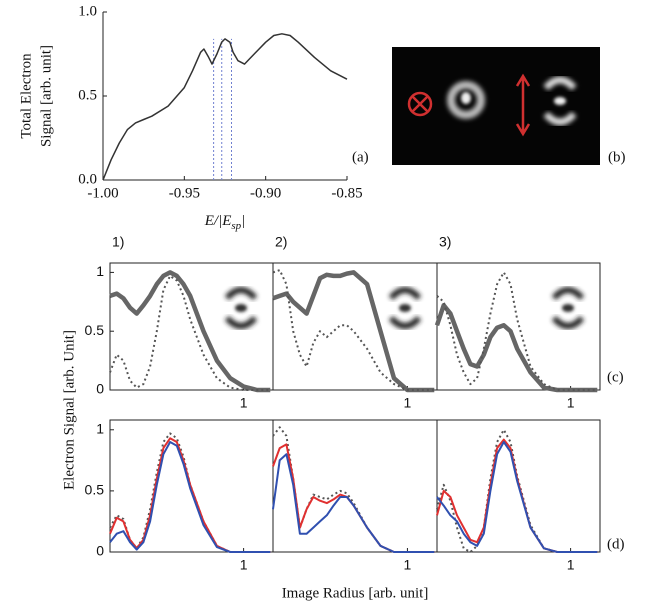 This screenshot has height=607, width=652. I want to click on image-background, so click(496, 106).